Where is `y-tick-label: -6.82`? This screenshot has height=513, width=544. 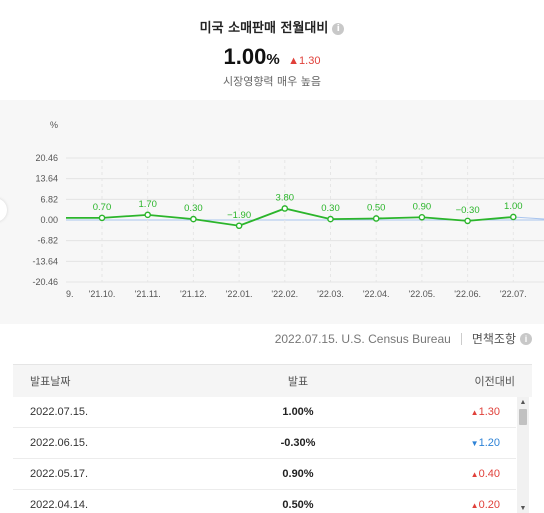
y-tick-label: -6.82 is located at coordinates (47, 241).